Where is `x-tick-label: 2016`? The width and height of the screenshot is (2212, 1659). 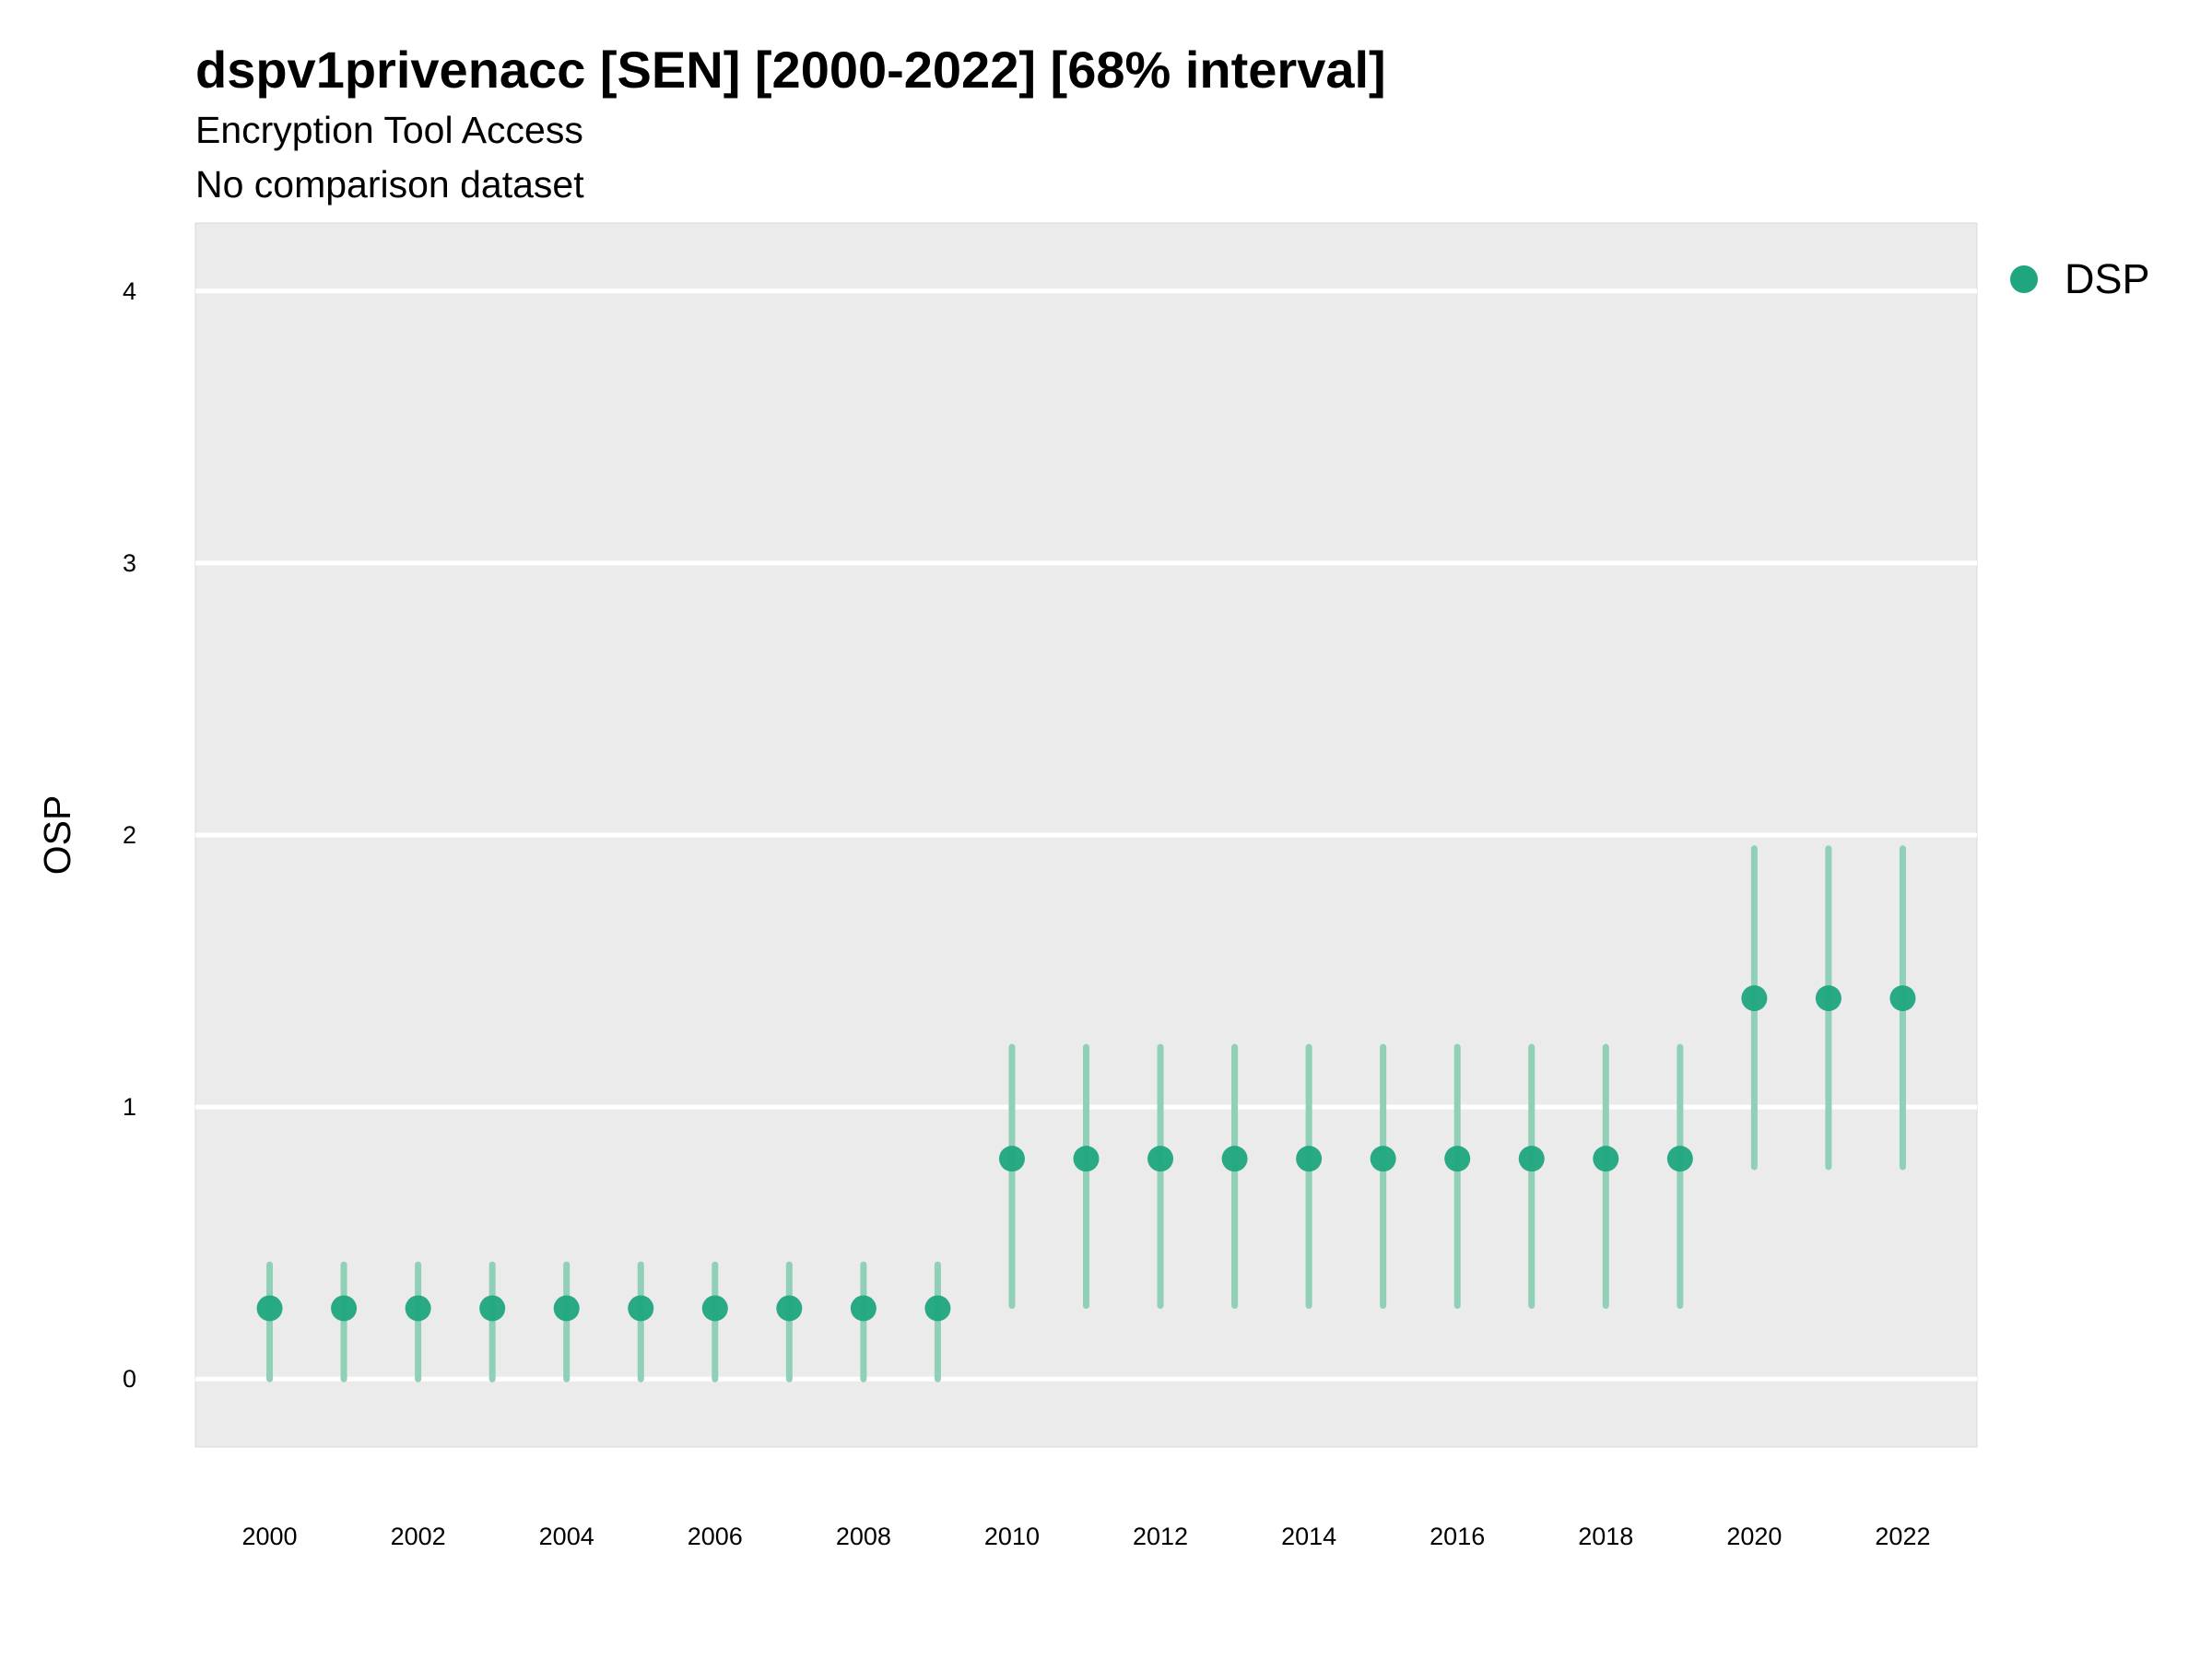
x-tick-label: 2016 is located at coordinates (1457, 1536).